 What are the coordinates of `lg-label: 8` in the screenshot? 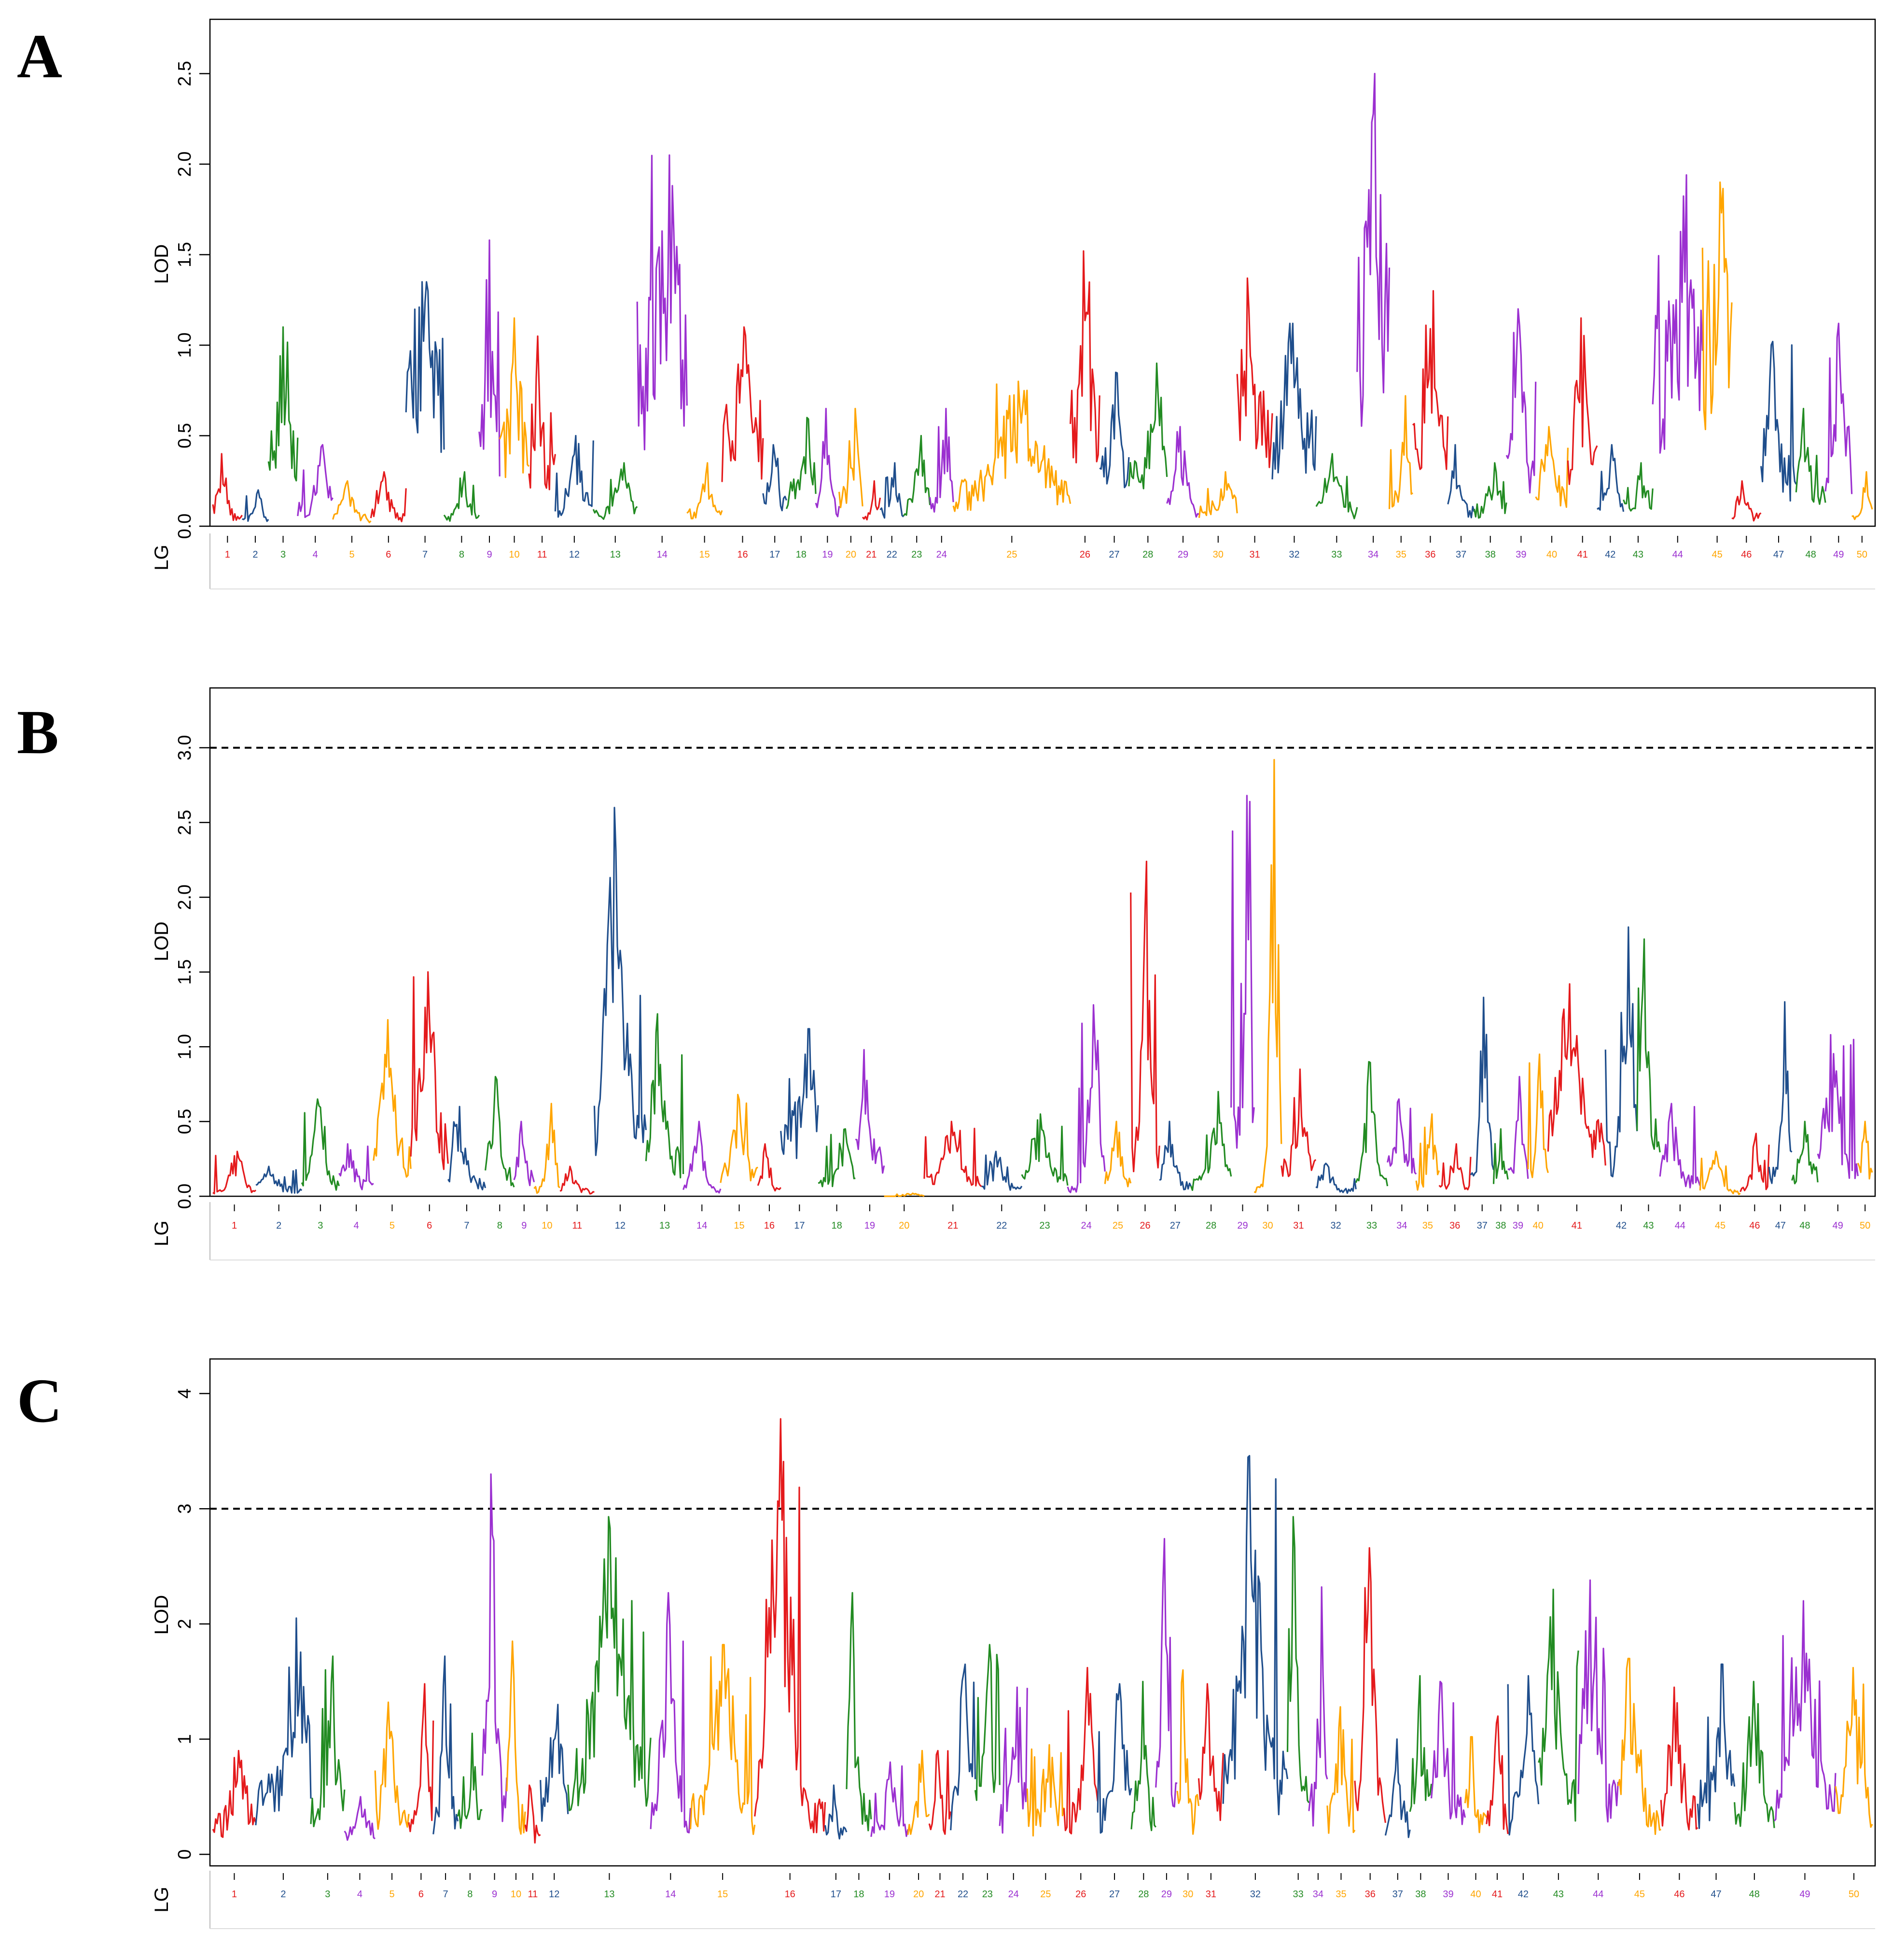 It's located at (461, 554).